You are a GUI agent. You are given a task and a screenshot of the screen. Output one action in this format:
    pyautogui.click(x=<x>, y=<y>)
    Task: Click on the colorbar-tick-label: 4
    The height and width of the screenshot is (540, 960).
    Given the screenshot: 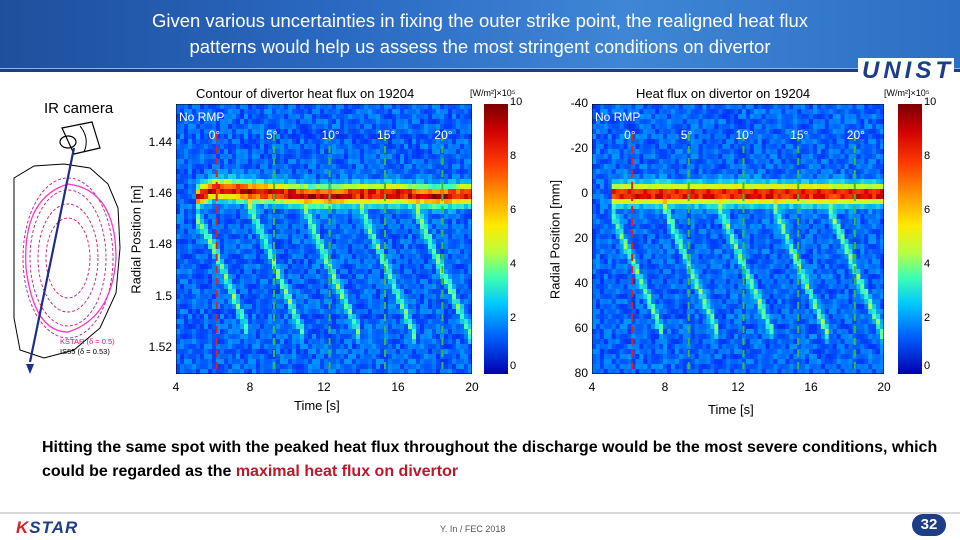 What is the action you would take?
    pyautogui.click(x=513, y=264)
    